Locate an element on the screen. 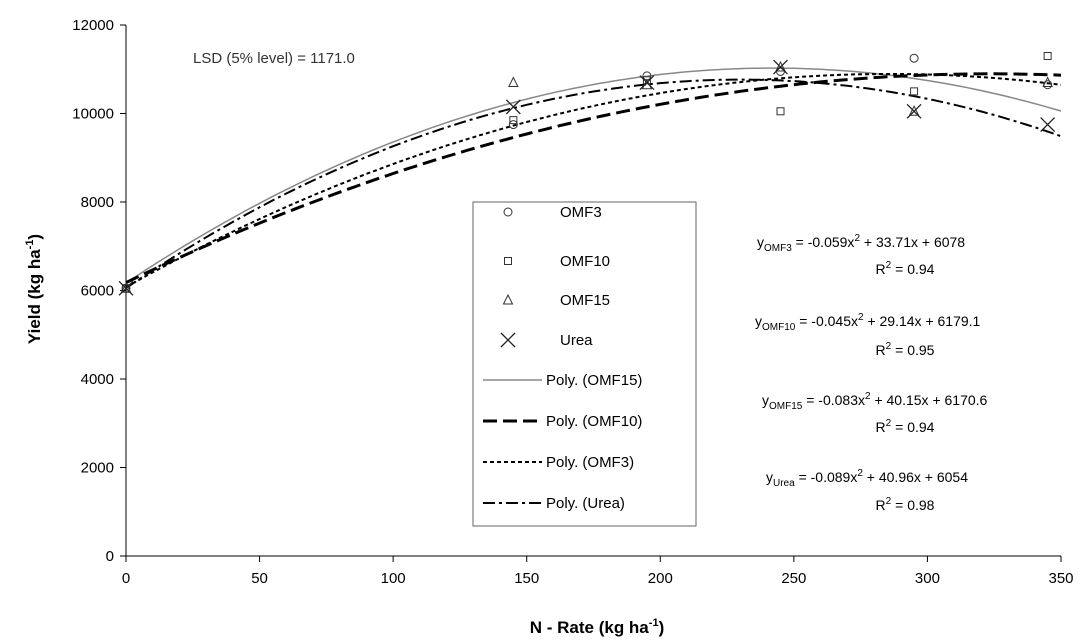 The width and height of the screenshot is (1085, 642). y-tick-label: 8000 is located at coordinates (97, 202).